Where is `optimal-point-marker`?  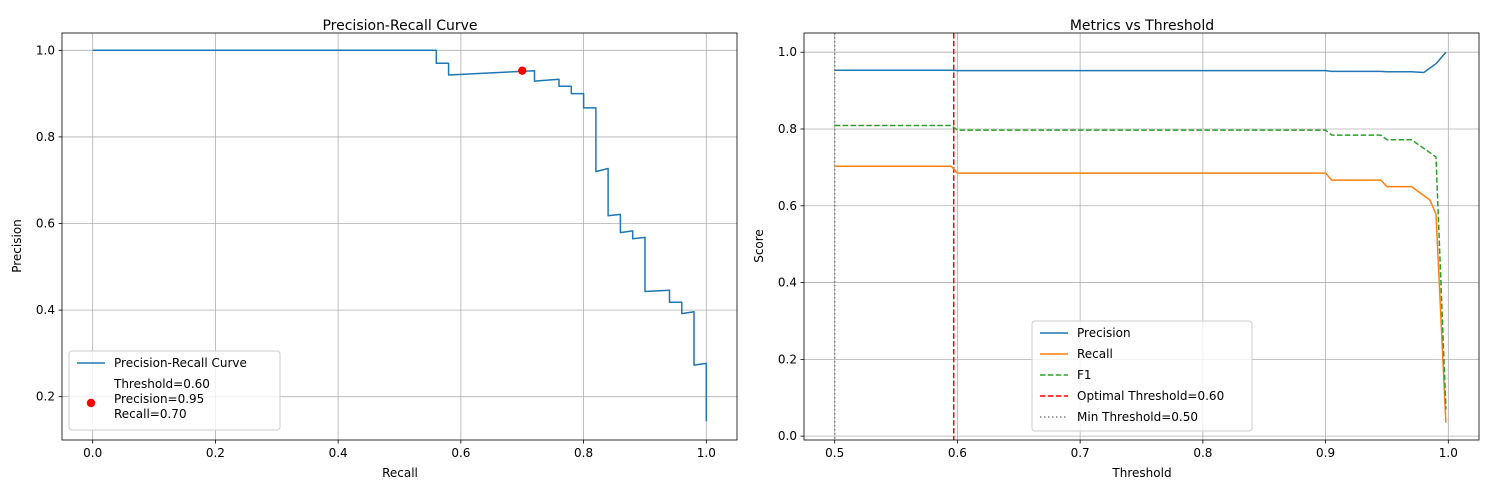 optimal-point-marker is located at coordinates (522, 70).